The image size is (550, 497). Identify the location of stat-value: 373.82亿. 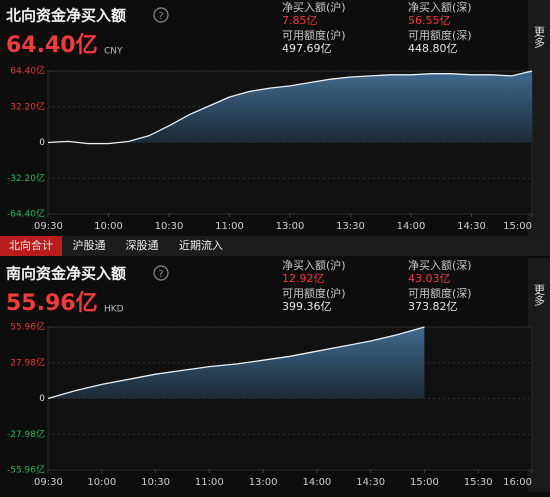
(433, 306).